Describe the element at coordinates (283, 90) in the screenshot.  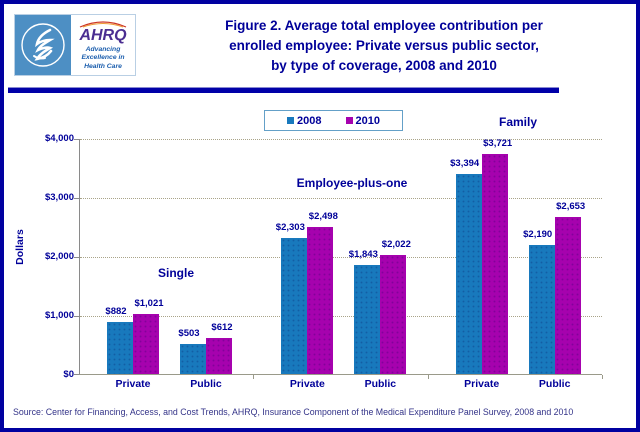
I see `header-divider-bar` at that location.